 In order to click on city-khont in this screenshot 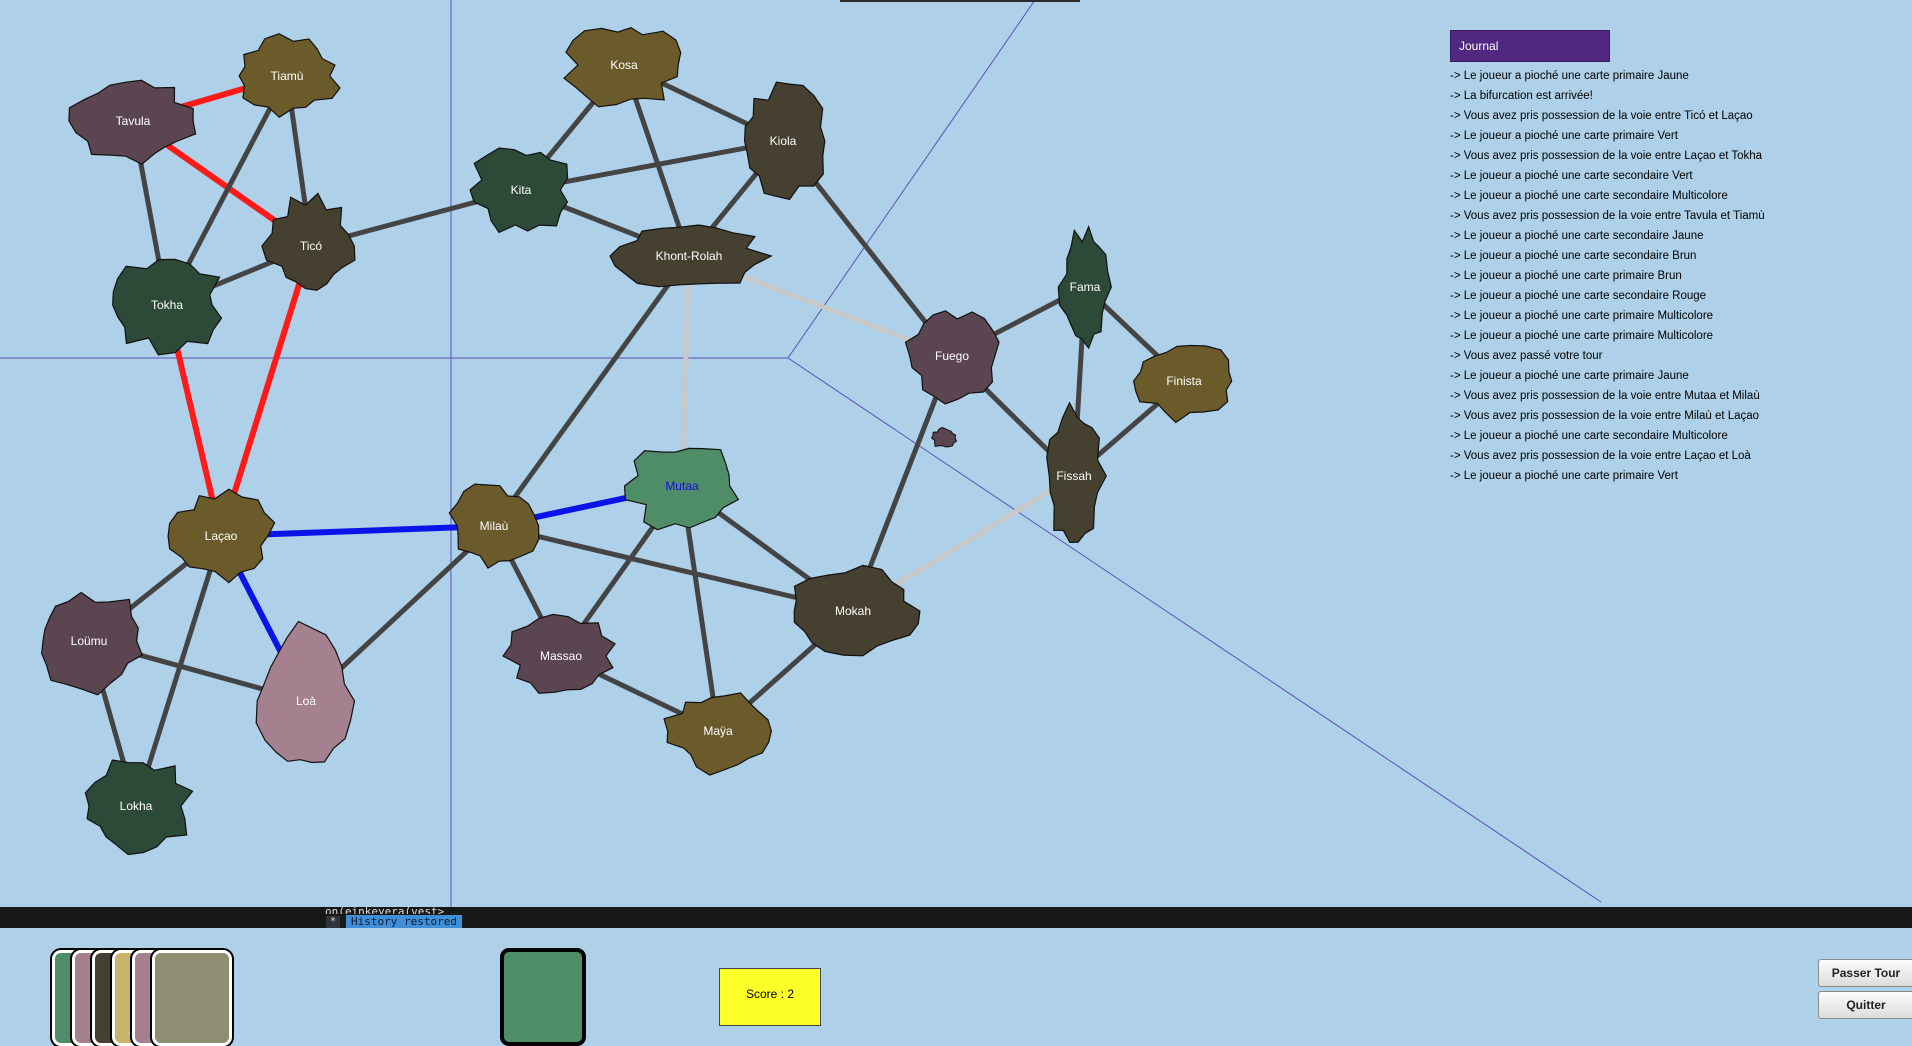, I will do `click(691, 256)`.